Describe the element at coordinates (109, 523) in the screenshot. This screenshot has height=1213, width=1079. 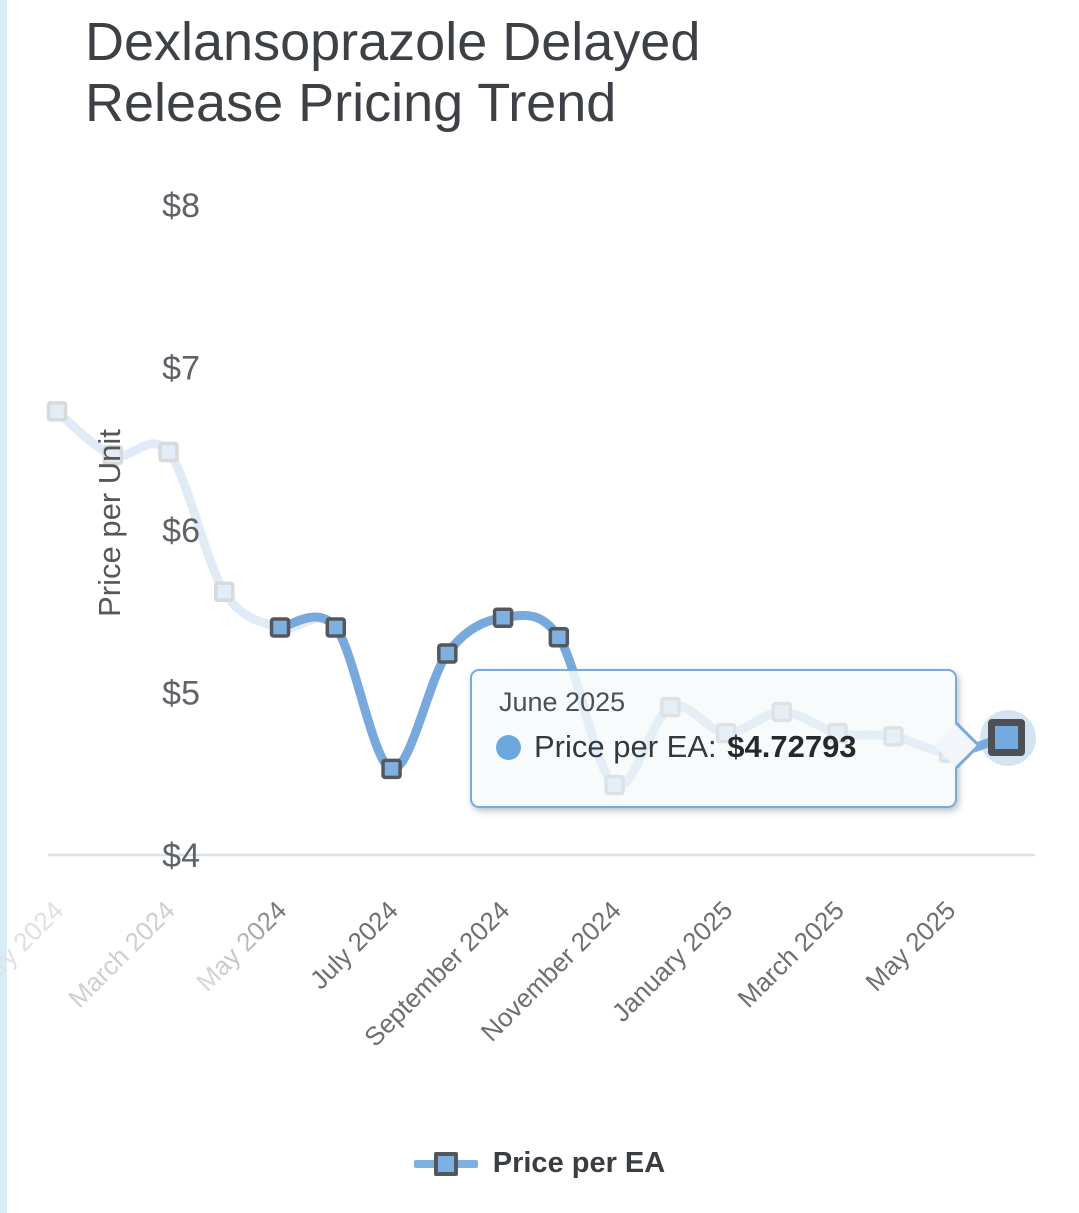
I see `y-axis-title: Price per Unit` at that location.